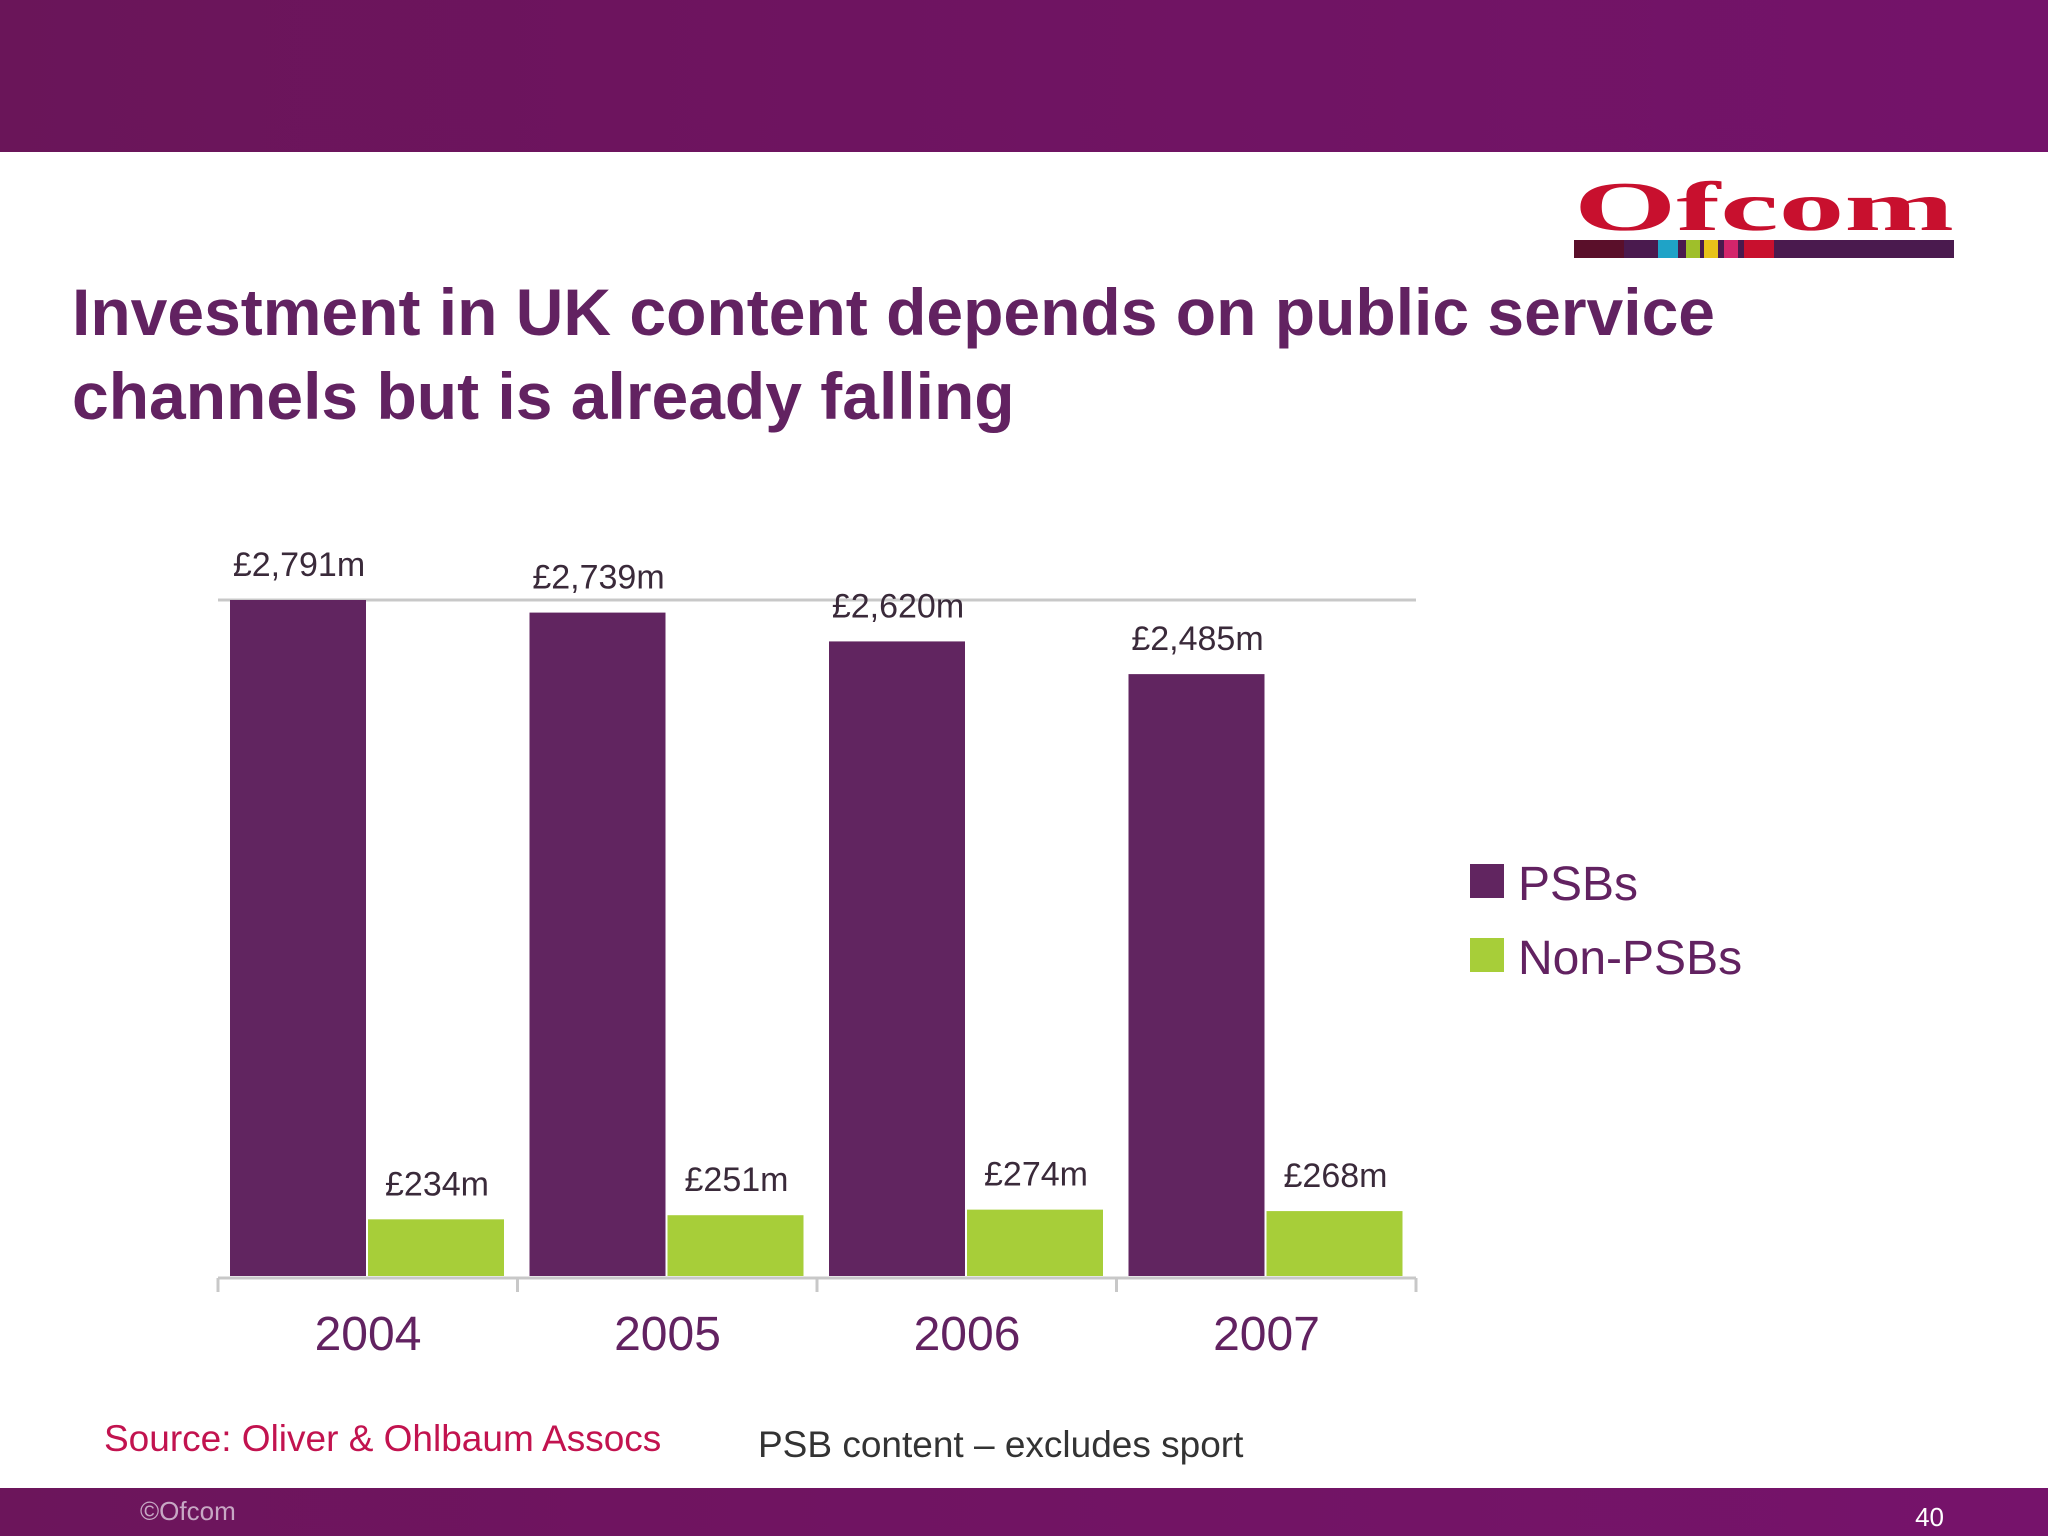  I want to click on header-band, so click(1024, 76).